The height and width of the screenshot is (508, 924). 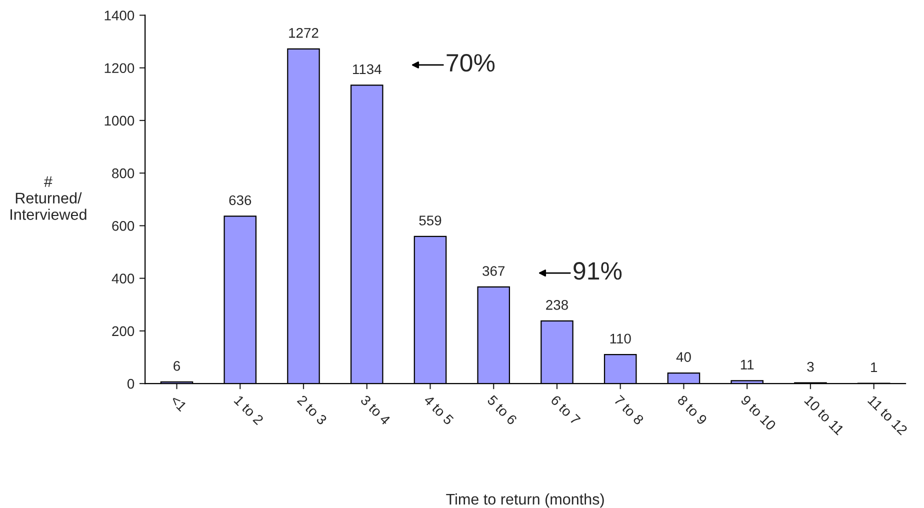 I want to click on y-tick-label: 600, so click(x=123, y=226).